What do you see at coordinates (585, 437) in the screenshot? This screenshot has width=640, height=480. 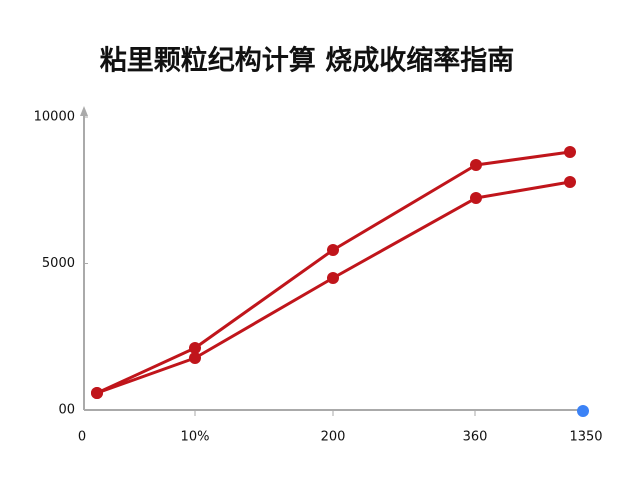 I see `x-tick-label: 1350` at bounding box center [585, 437].